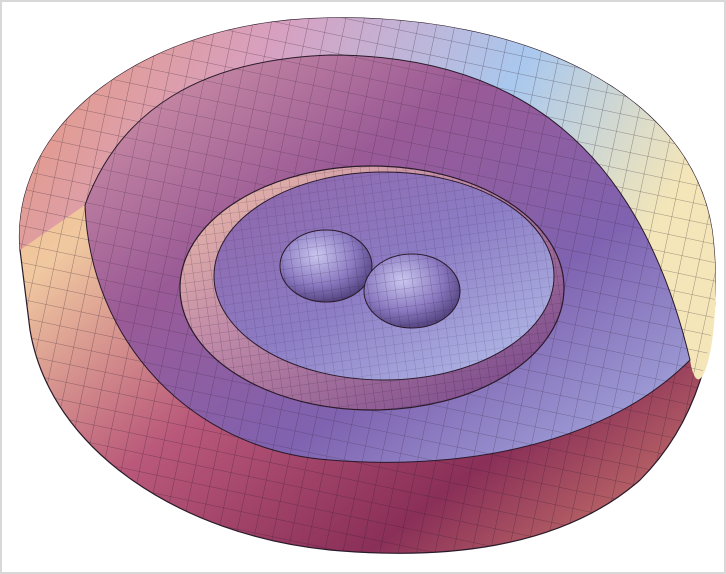 Image resolution: width=726 pixels, height=574 pixels. What do you see at coordinates (370, 279) in the screenshot?
I see `inner-spheres` at bounding box center [370, 279].